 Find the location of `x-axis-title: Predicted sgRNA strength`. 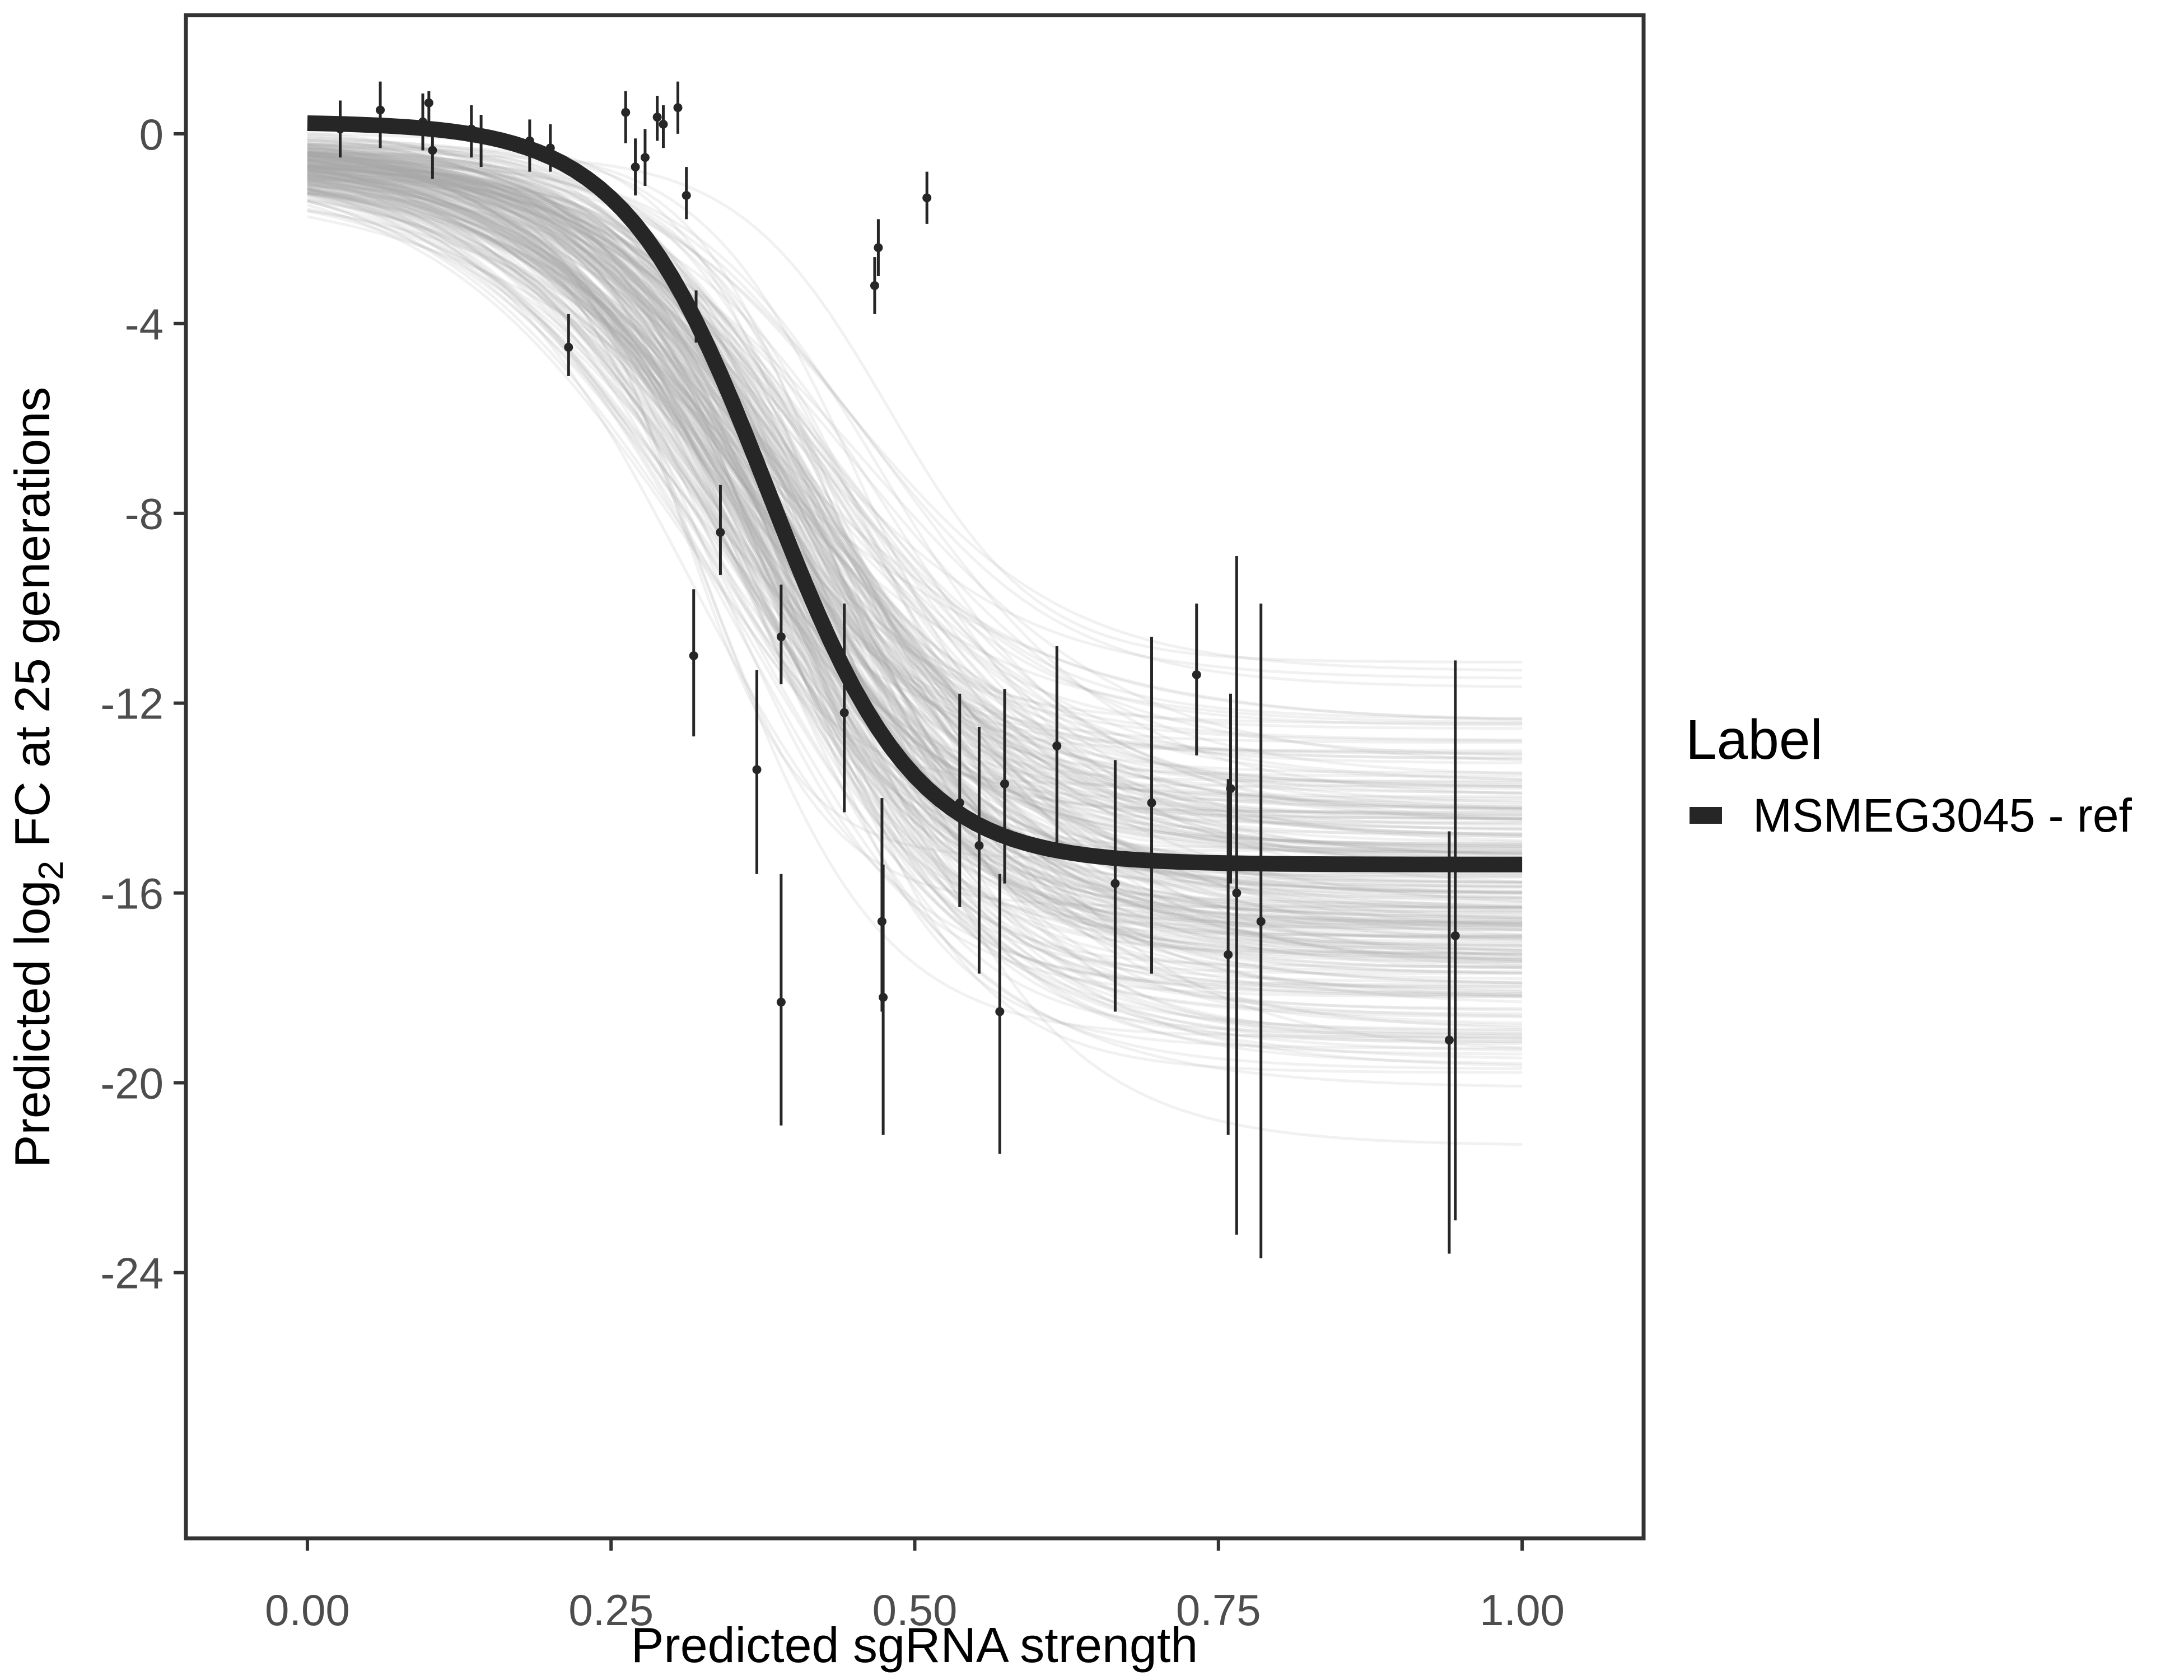

x-axis-title: Predicted sgRNA strength is located at coordinates (915, 1645).